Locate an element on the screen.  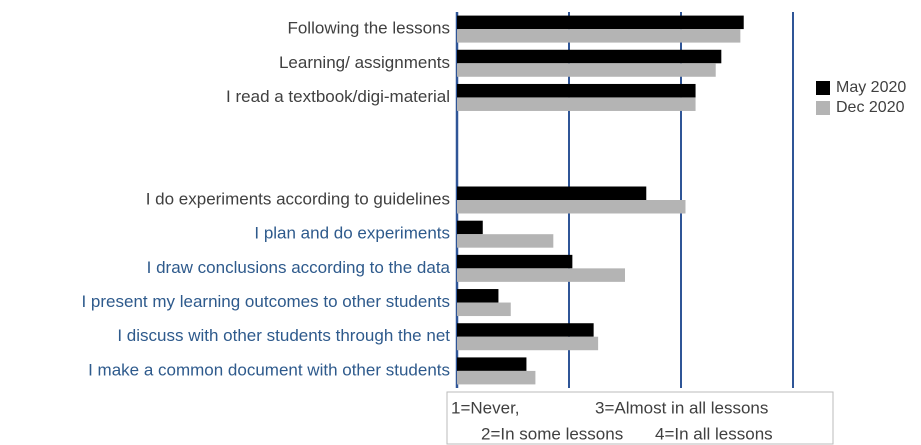
note: 4=In all lessons is located at coordinates (714, 433).